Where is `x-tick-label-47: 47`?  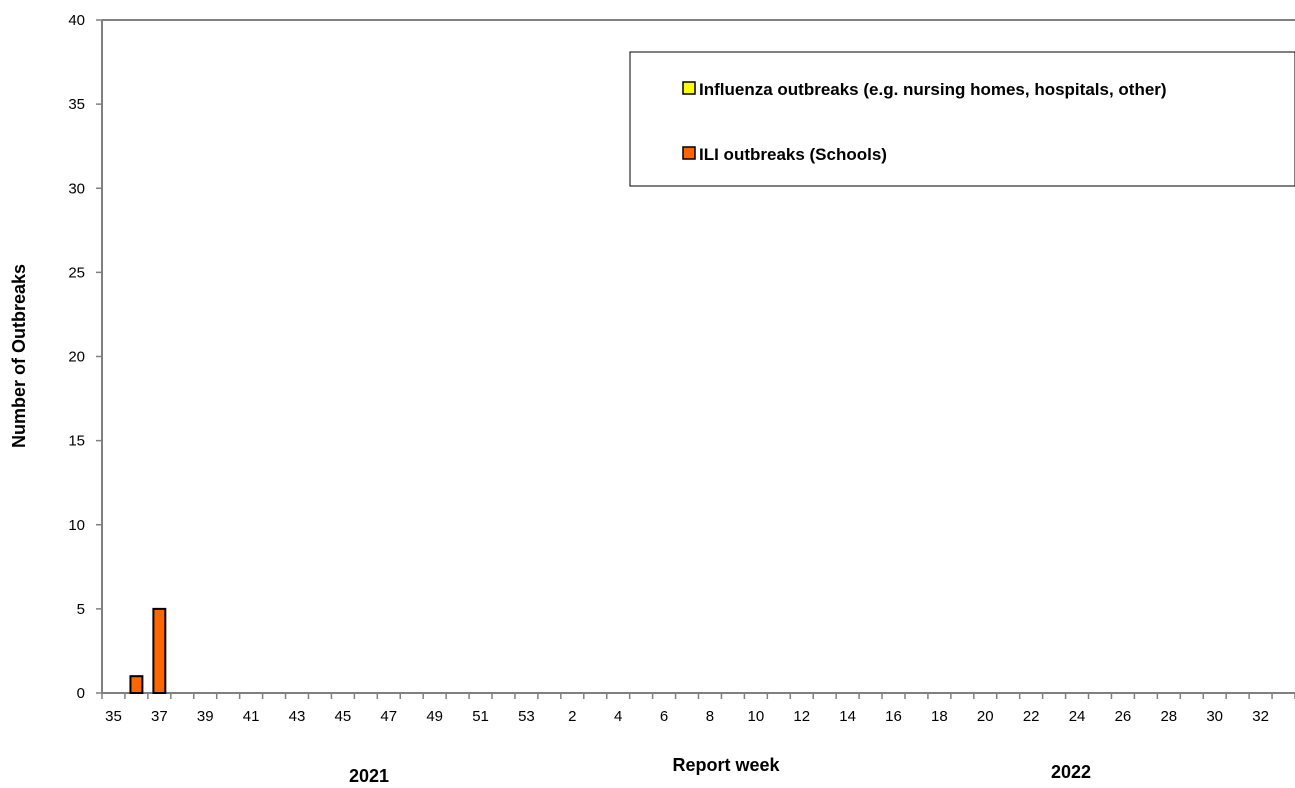 x-tick-label-47: 47 is located at coordinates (388, 716).